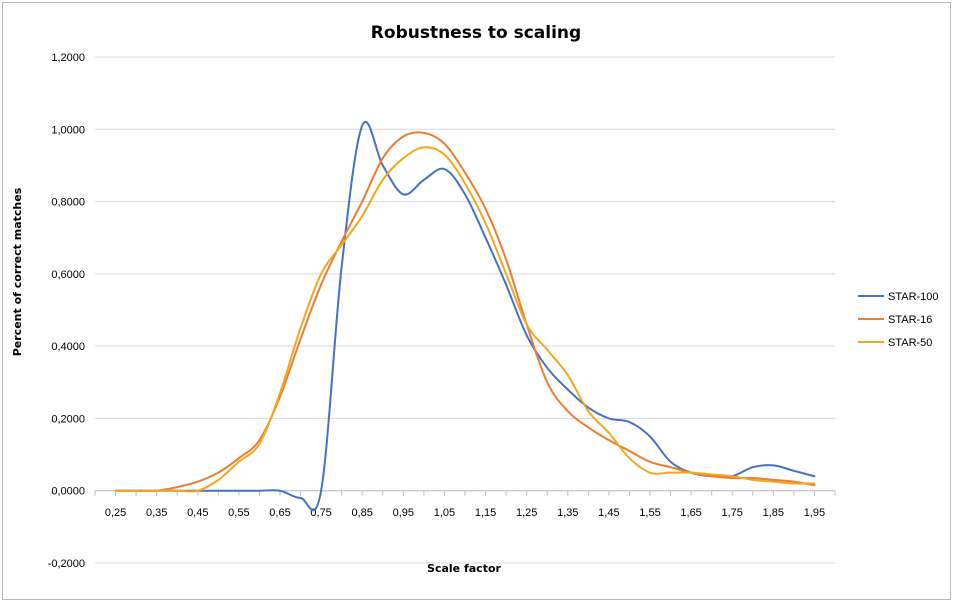 The width and height of the screenshot is (955, 604). Describe the element at coordinates (362, 513) in the screenshot. I see `x-tick-label: 0,85` at that location.